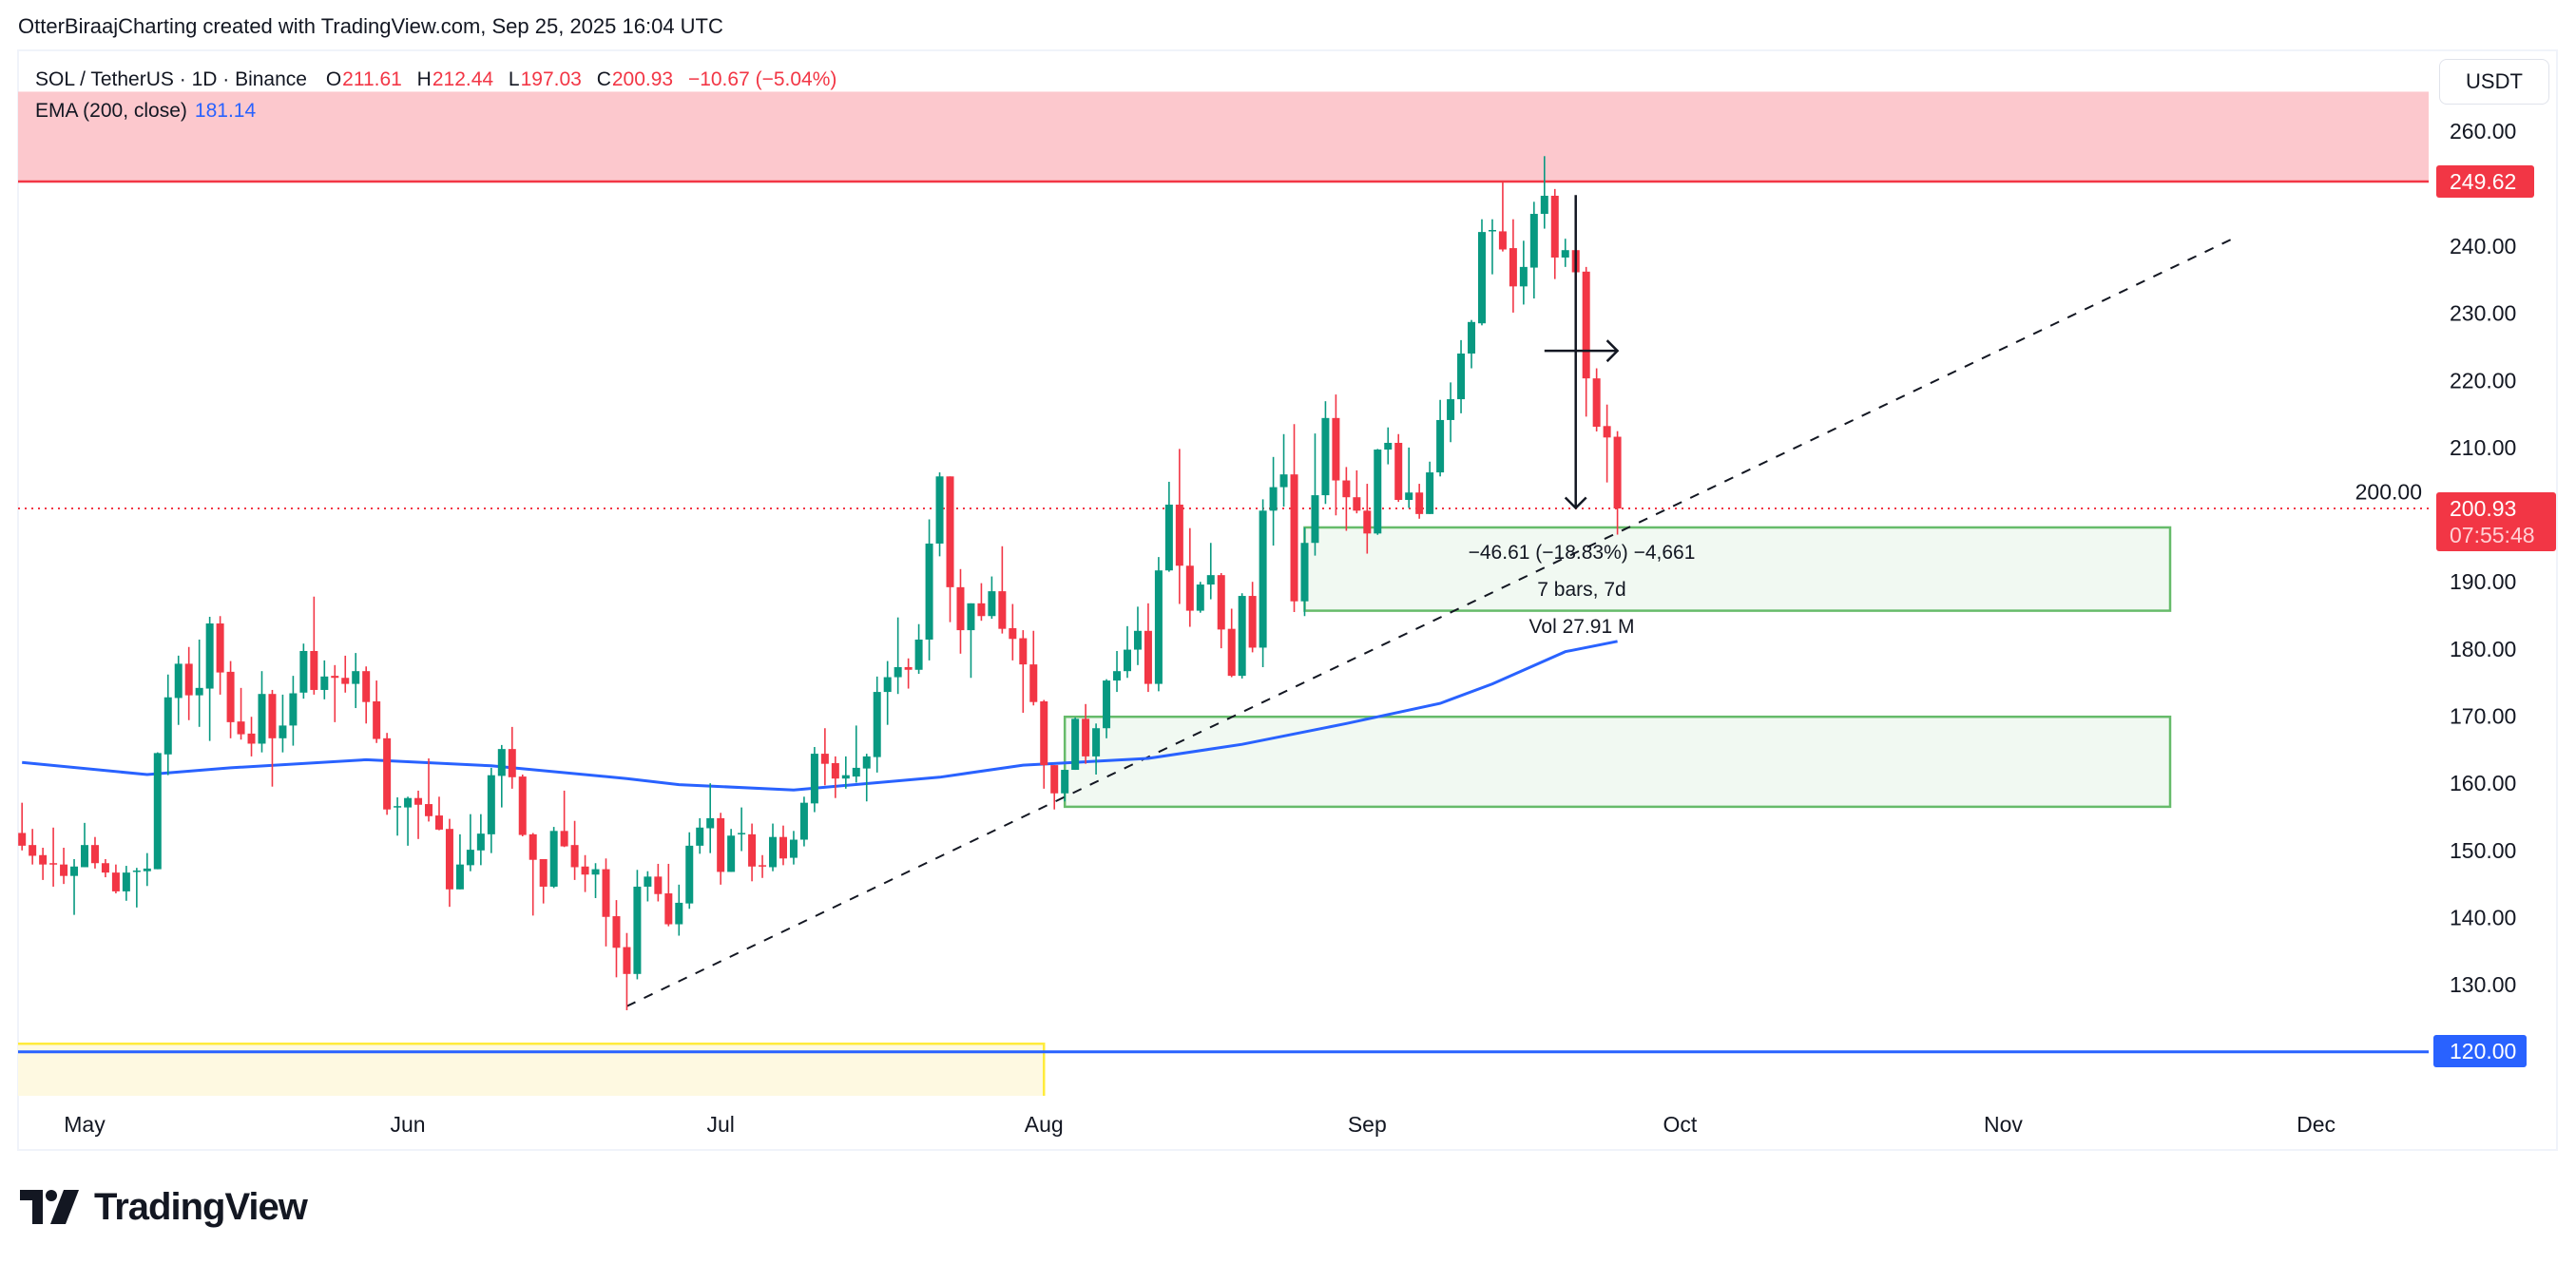 This screenshot has width=2576, height=1264. I want to click on time-tick-label: Jul, so click(720, 1125).